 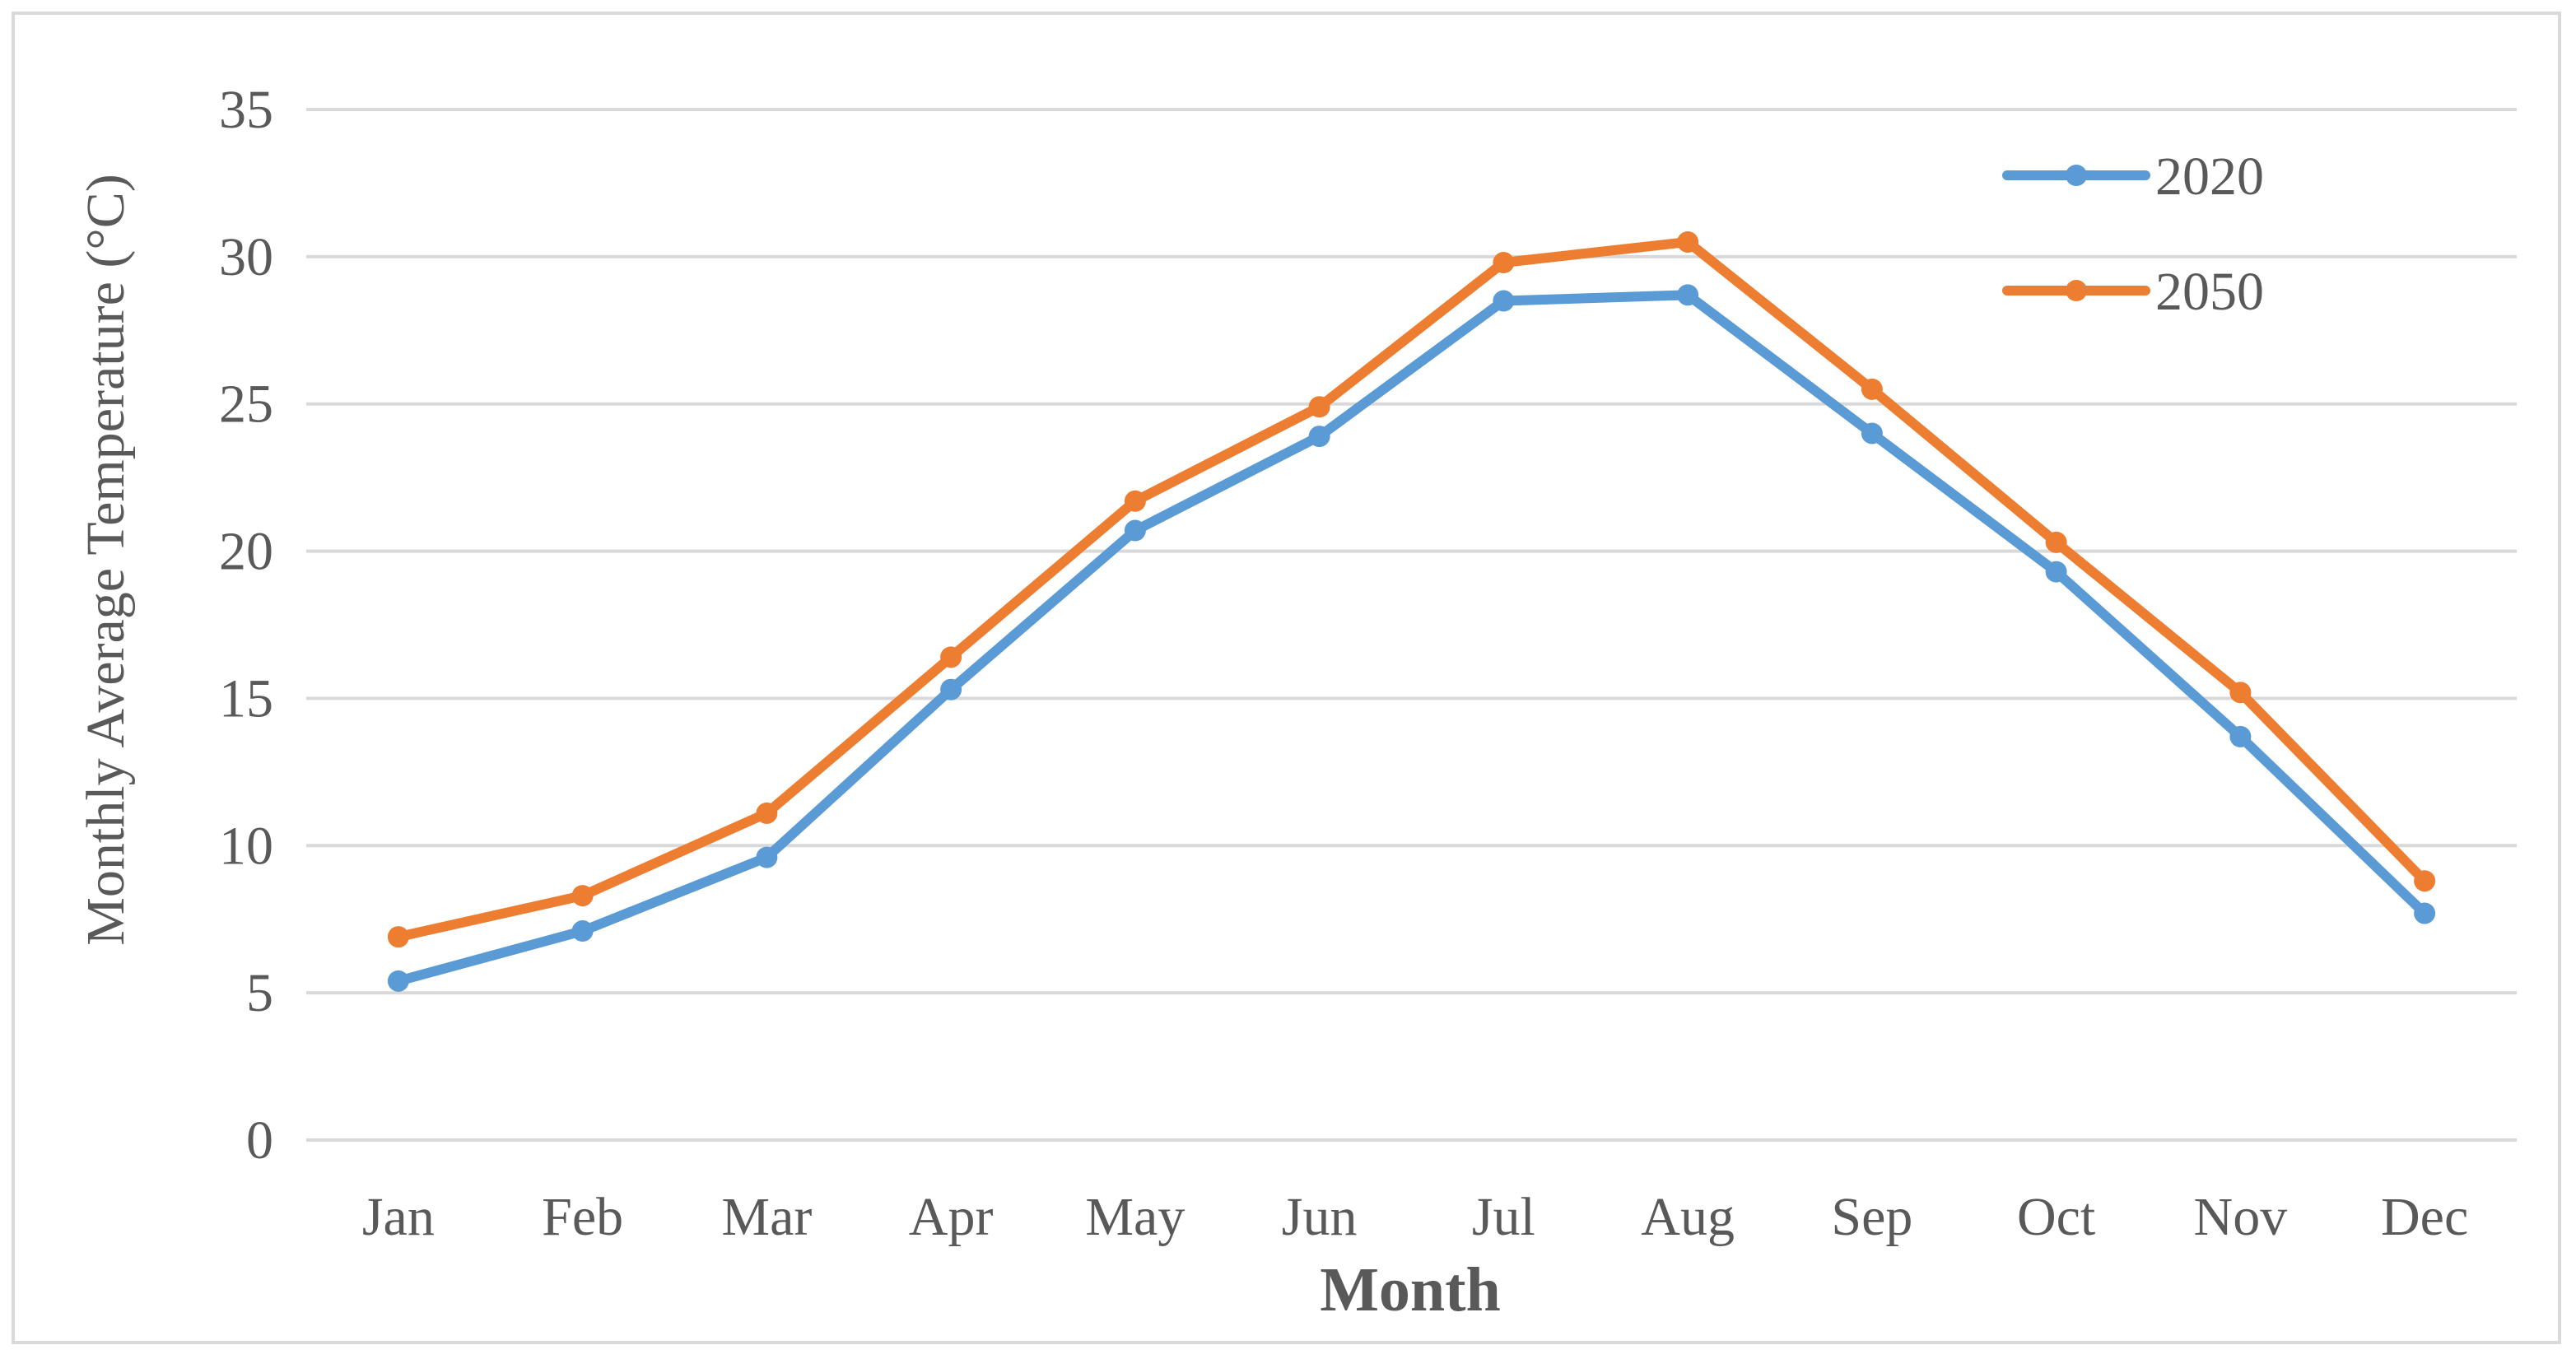 What do you see at coordinates (582, 1217) in the screenshot?
I see `x-tick-label: Feb` at bounding box center [582, 1217].